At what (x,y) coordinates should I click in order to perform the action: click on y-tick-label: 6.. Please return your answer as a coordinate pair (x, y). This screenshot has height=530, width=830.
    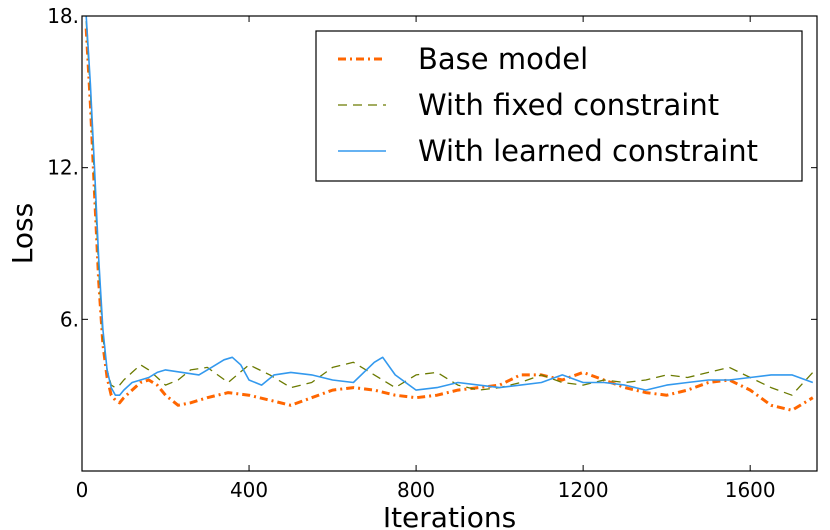
    Looking at the image, I should click on (69, 319).